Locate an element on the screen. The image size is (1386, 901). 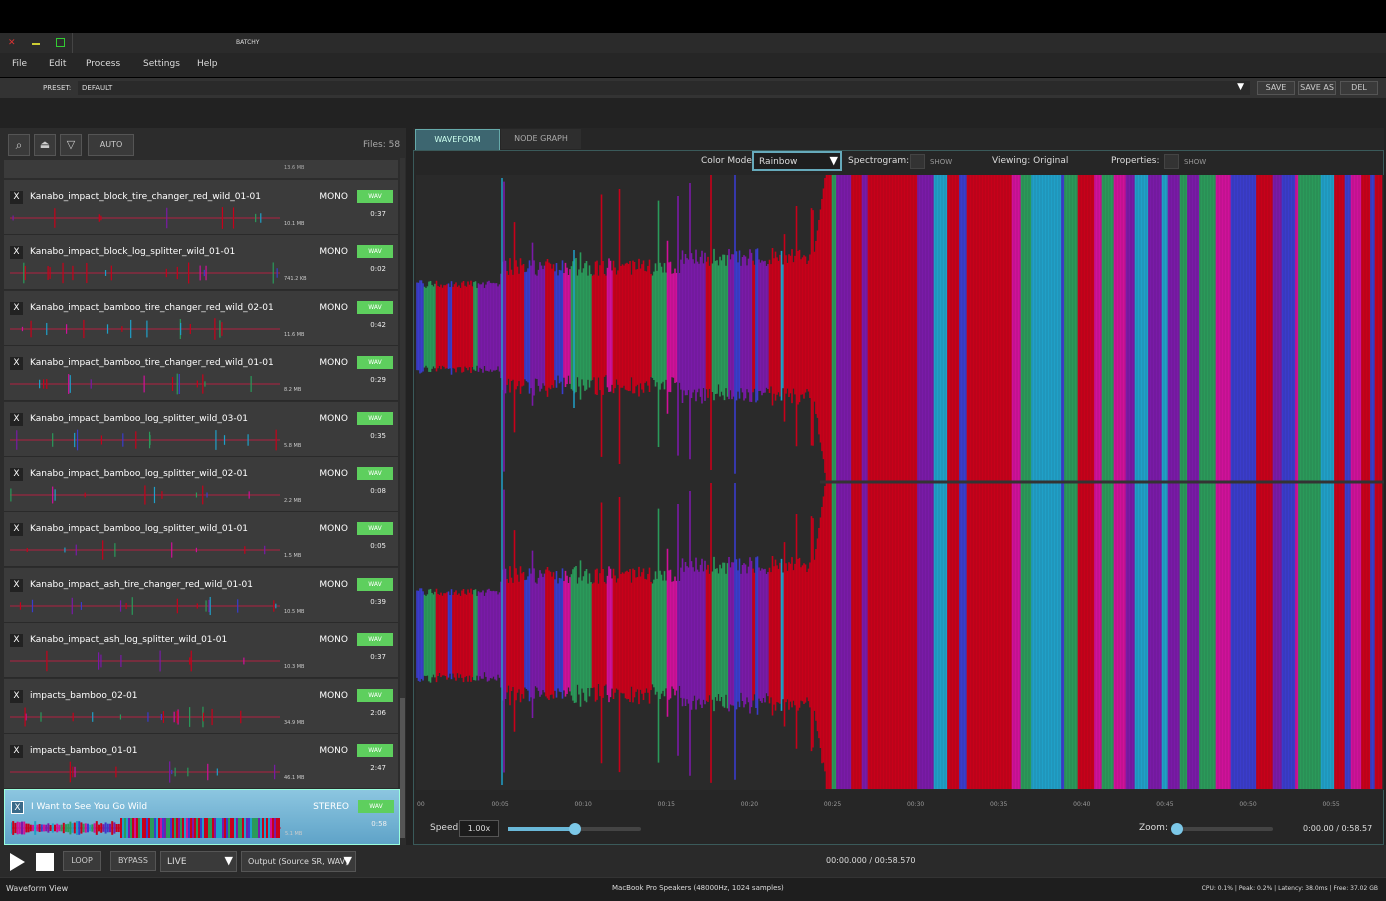
bypass-button: BYPASS is located at coordinates (133, 861).